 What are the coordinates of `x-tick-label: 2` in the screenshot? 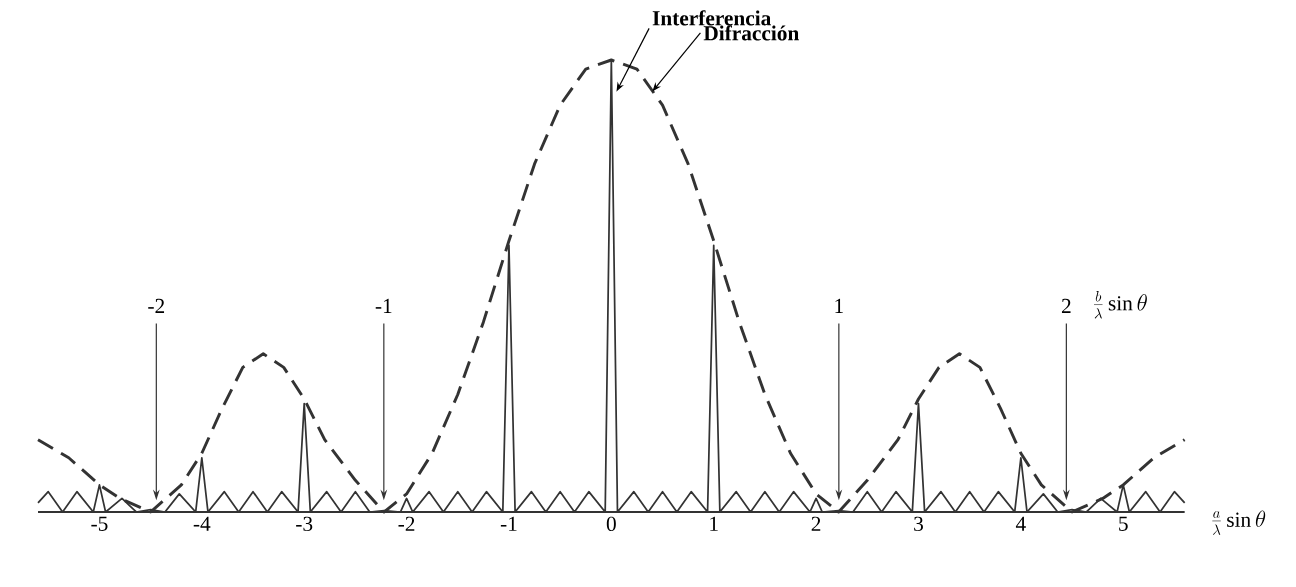 It's located at (816, 523).